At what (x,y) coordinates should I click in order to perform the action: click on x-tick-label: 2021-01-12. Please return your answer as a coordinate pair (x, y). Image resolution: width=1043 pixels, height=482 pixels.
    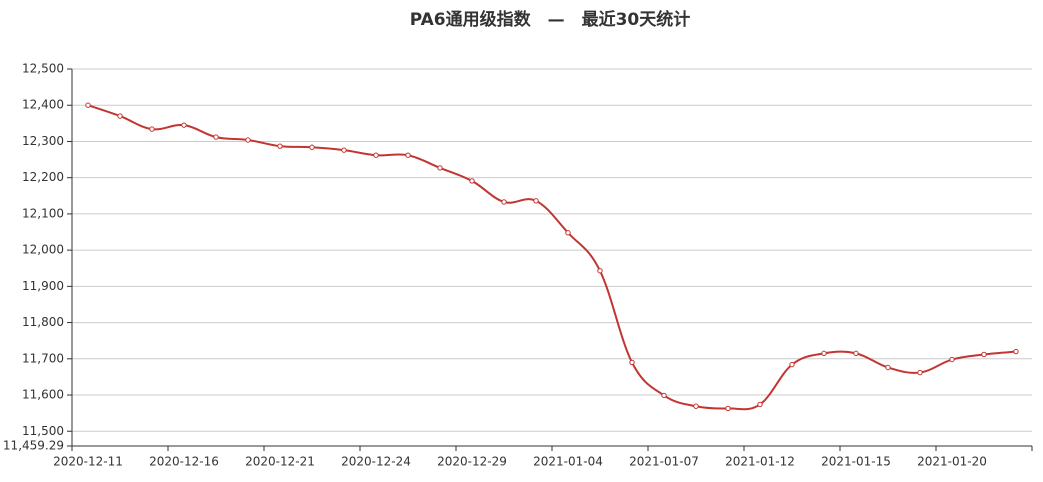
    Looking at the image, I should click on (760, 462).